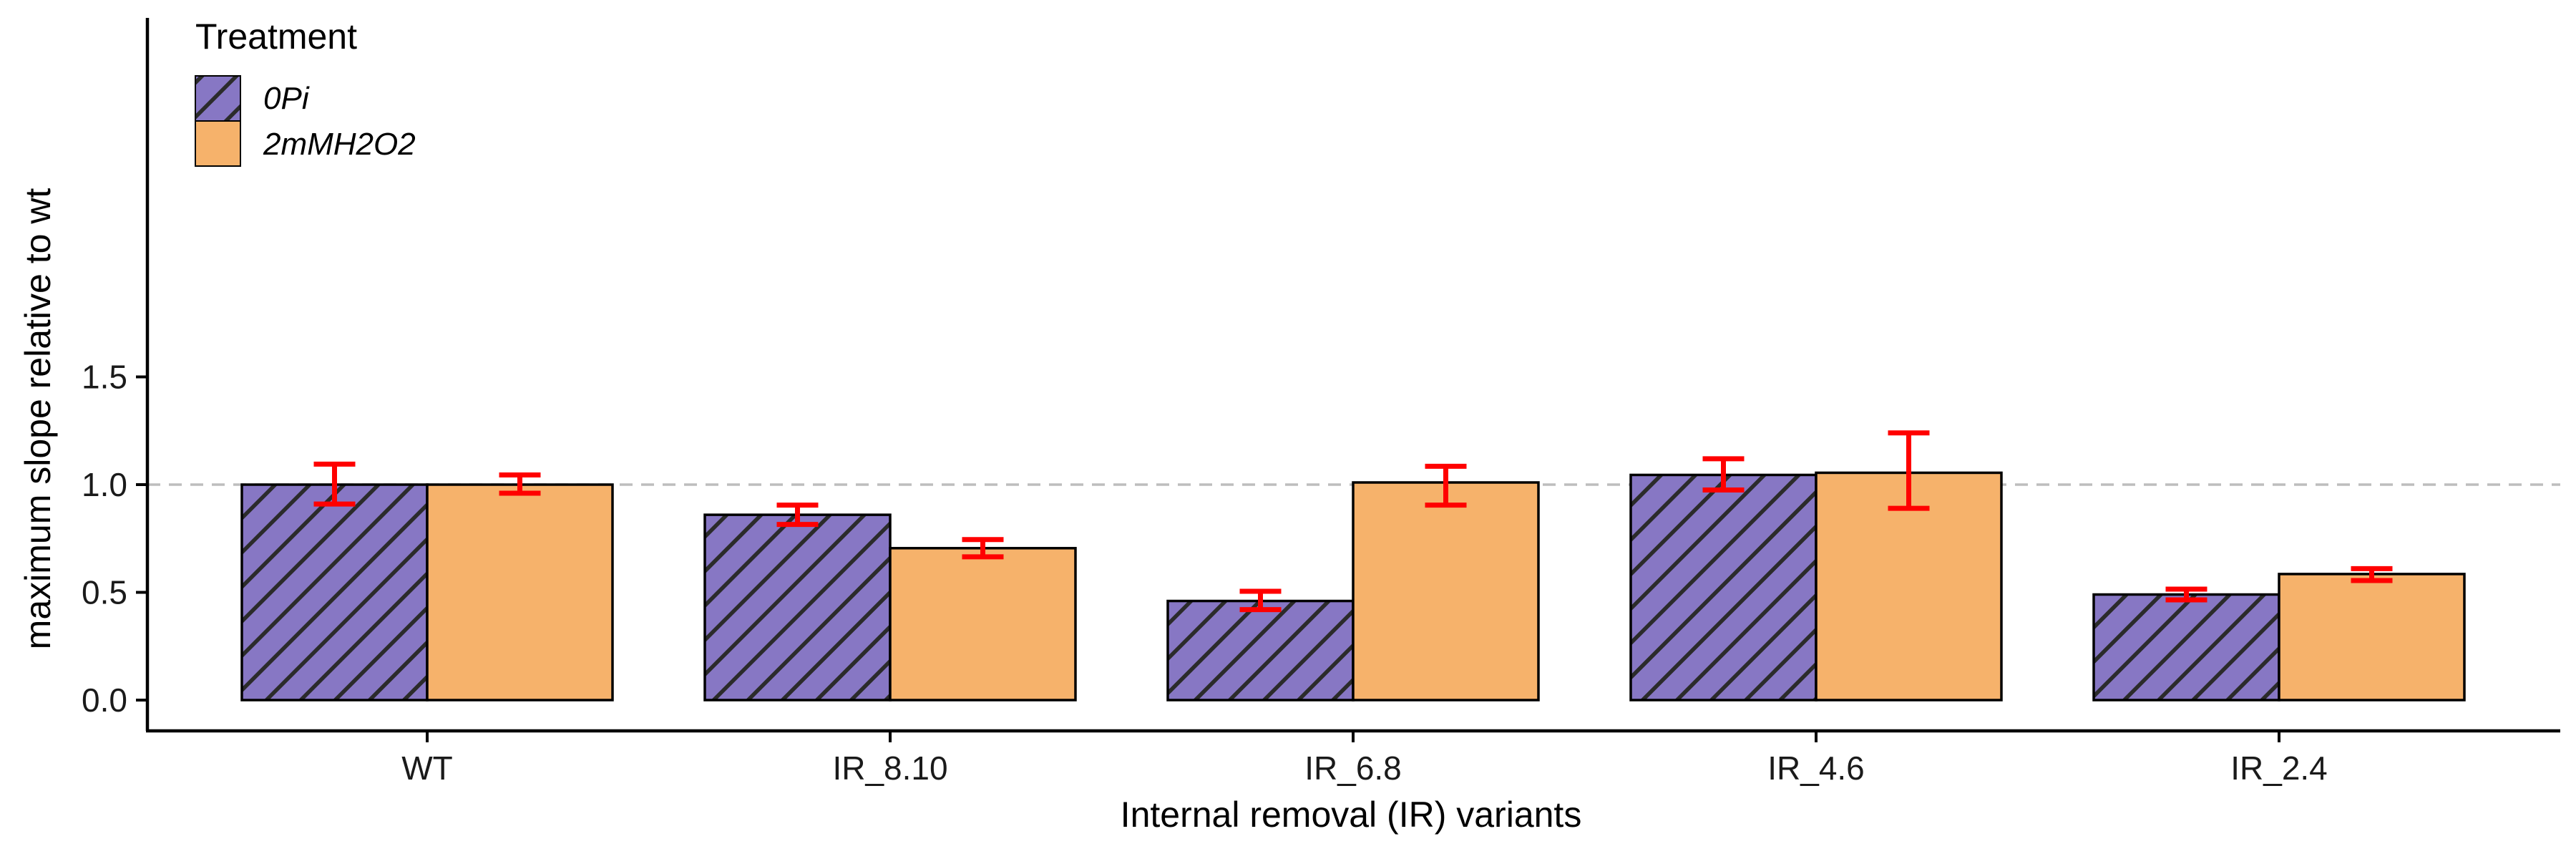 This screenshot has width=2576, height=859. Describe the element at coordinates (38, 419) in the screenshot. I see `y-axis-title: maximum slope relative to wt` at that location.